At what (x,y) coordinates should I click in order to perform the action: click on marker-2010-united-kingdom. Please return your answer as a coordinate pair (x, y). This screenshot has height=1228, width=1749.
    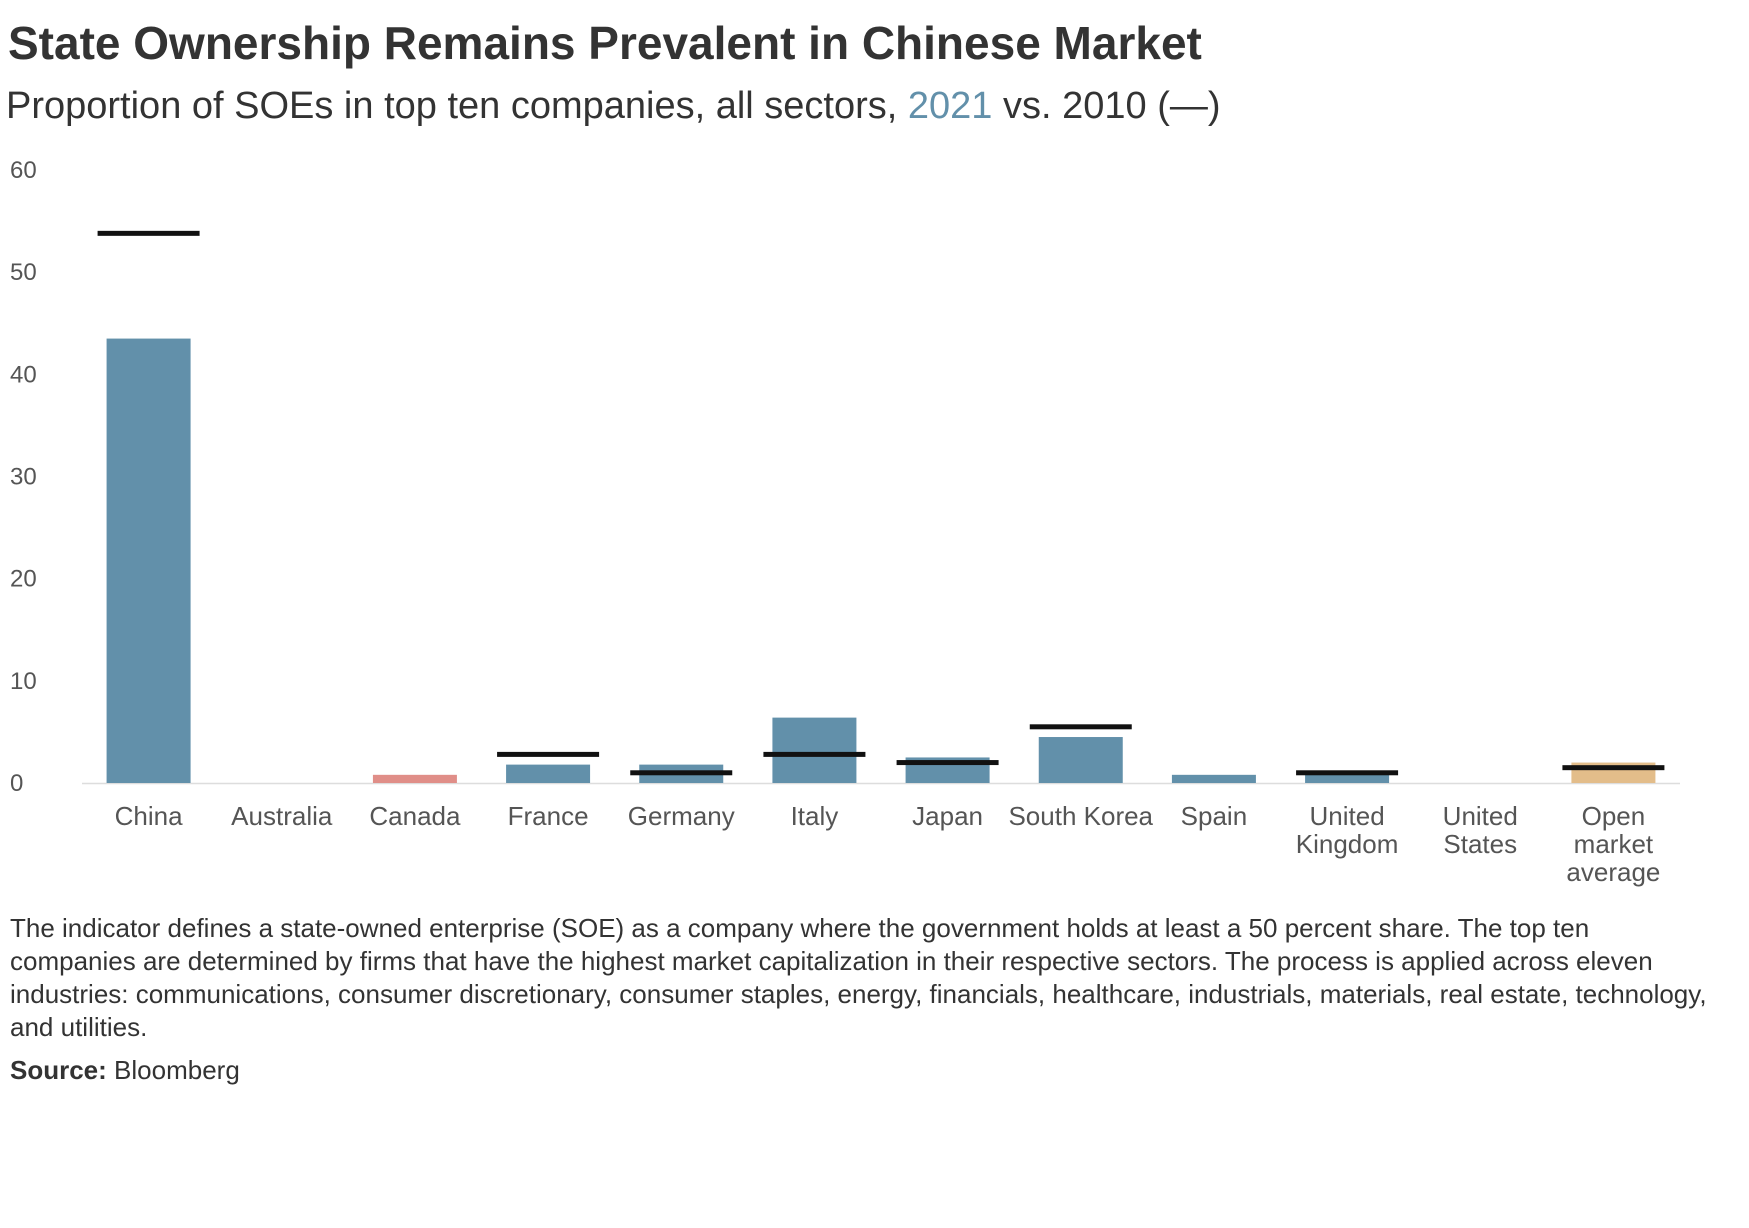
    Looking at the image, I should click on (1347, 773).